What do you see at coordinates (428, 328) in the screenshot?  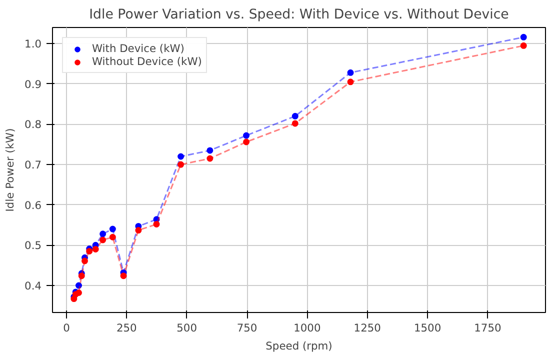 I see `x-tick-label: 1500` at bounding box center [428, 328].